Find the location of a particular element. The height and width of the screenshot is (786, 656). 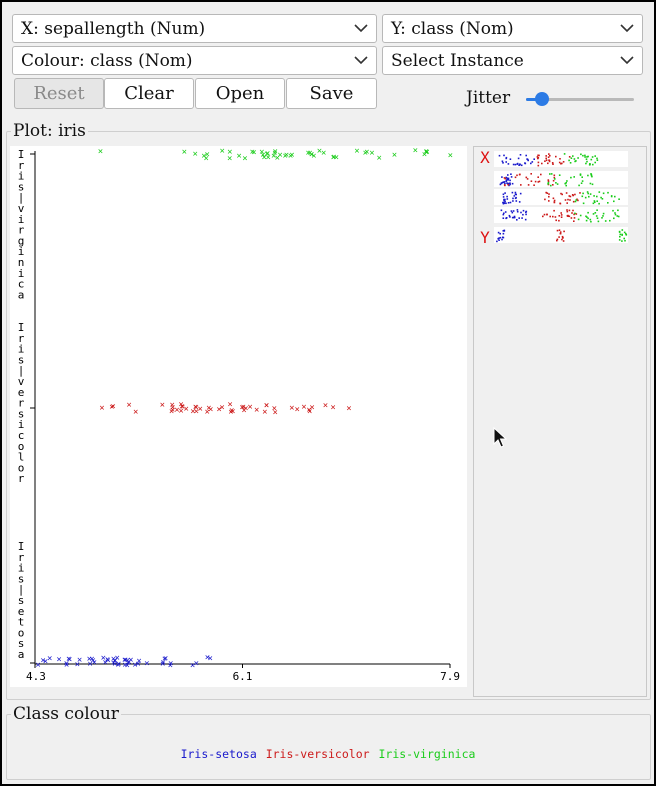

instance-select: Select Instance is located at coordinates (512, 60).